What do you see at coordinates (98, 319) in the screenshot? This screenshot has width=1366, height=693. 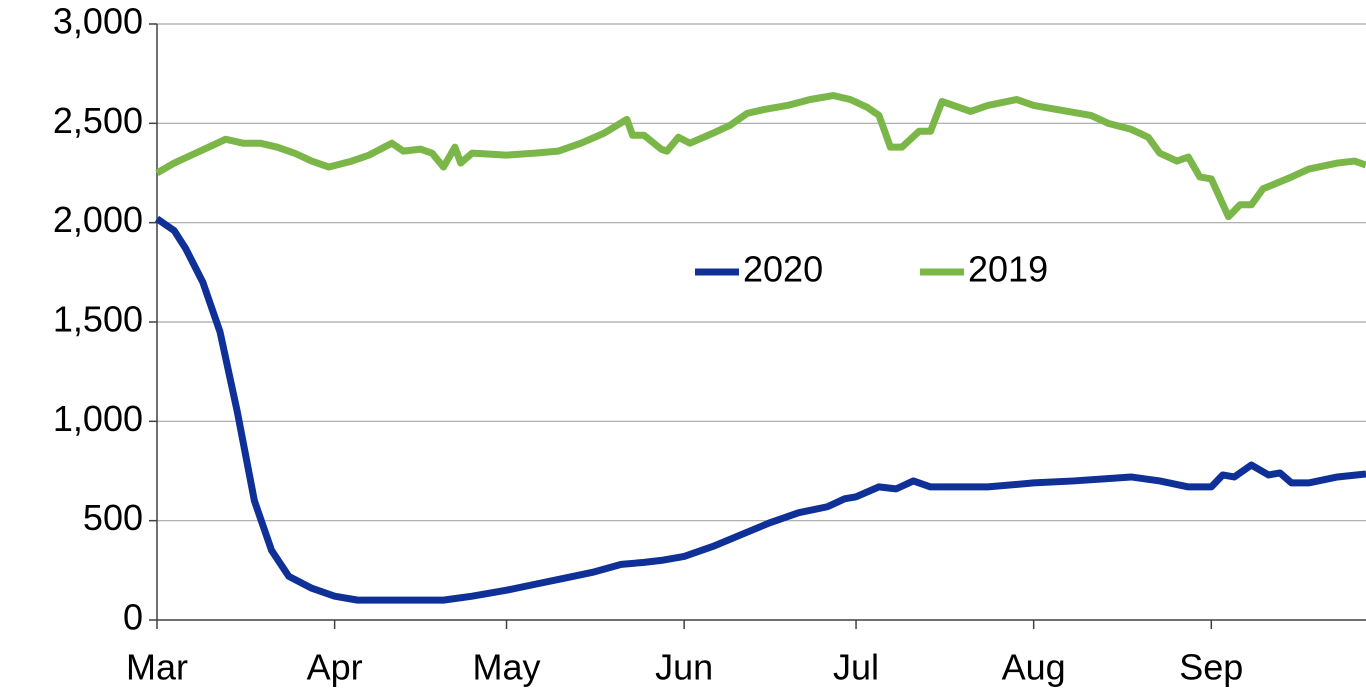 I see `y-tick-label: 1,500` at bounding box center [98, 319].